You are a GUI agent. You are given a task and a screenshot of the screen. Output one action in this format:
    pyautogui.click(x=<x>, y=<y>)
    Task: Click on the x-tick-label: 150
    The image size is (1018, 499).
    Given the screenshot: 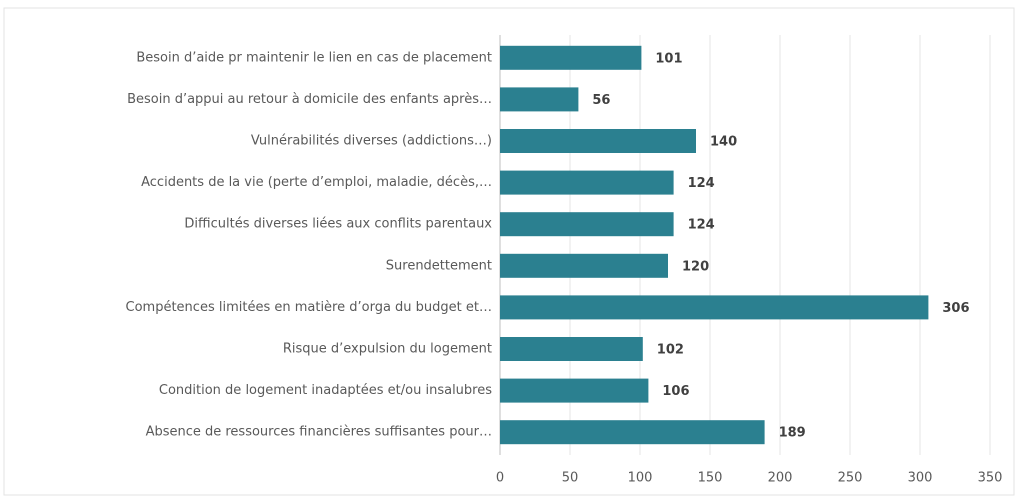 What is the action you would take?
    pyautogui.click(x=710, y=478)
    